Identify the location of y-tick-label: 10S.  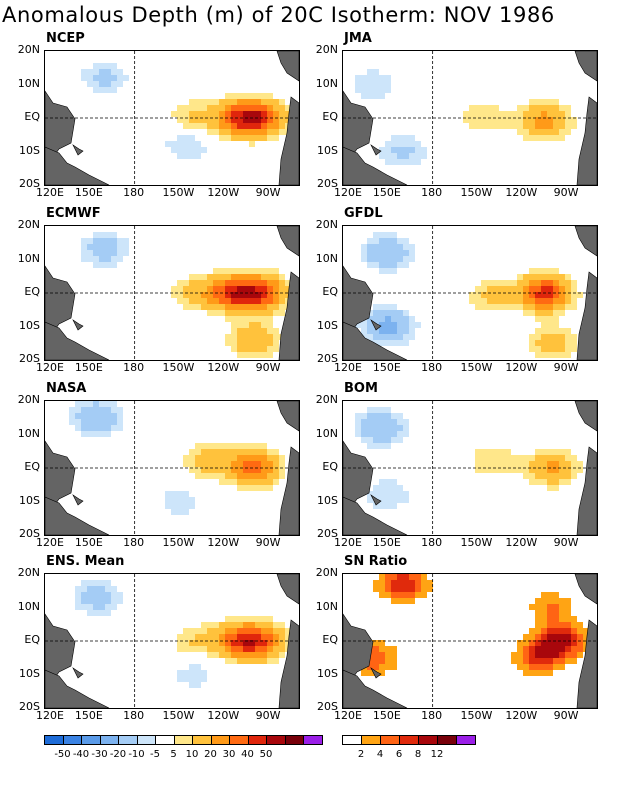
(29, 150).